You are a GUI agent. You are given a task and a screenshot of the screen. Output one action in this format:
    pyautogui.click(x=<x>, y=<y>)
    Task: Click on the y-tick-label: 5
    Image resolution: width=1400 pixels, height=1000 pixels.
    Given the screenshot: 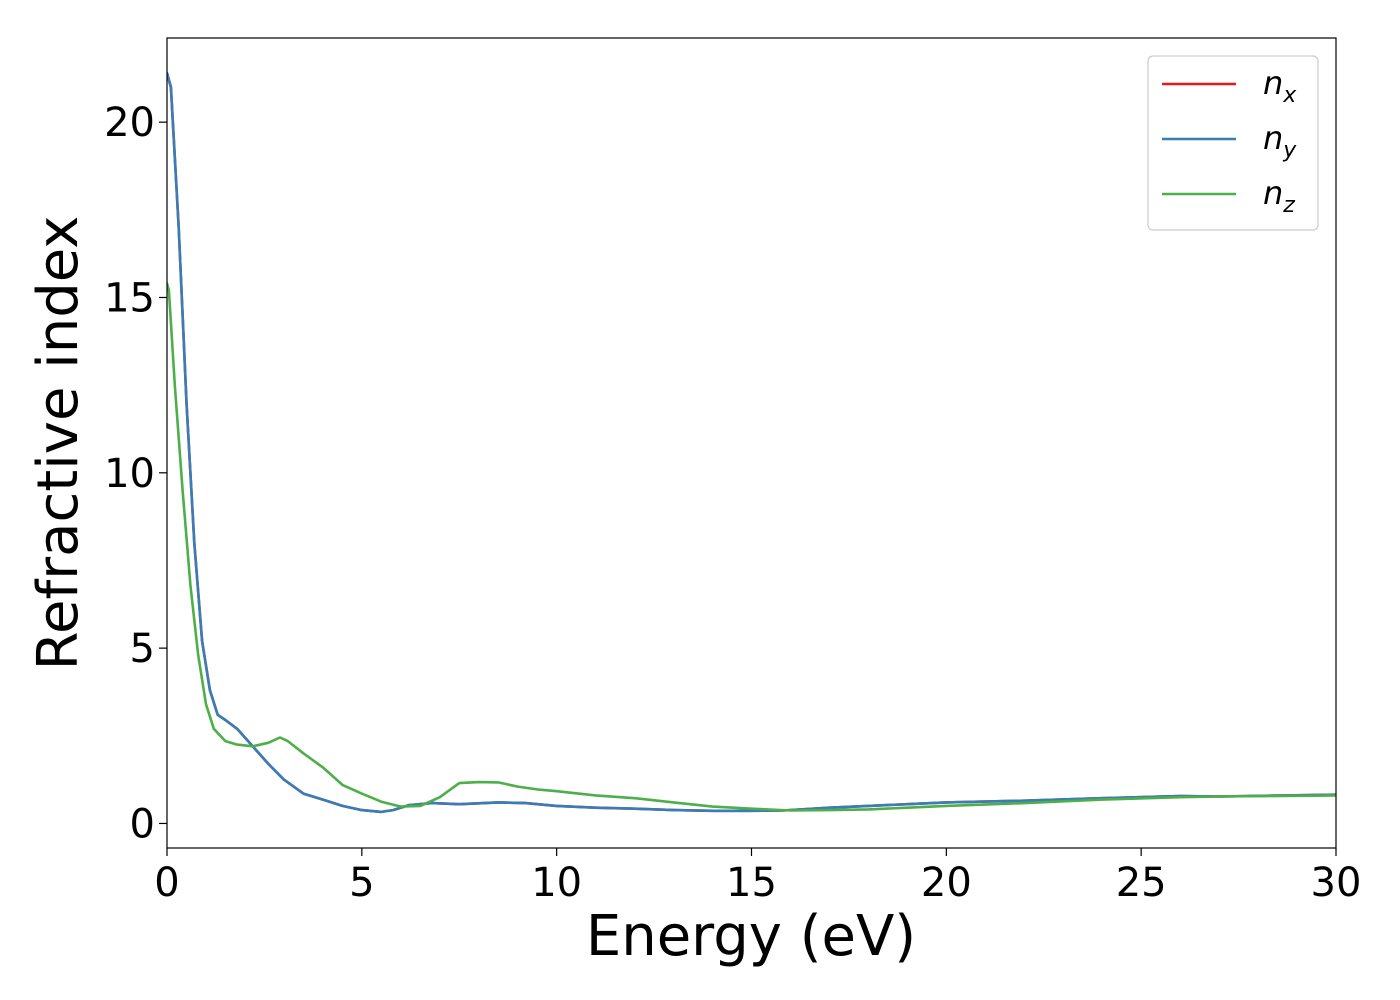 What is the action you would take?
    pyautogui.click(x=142, y=649)
    